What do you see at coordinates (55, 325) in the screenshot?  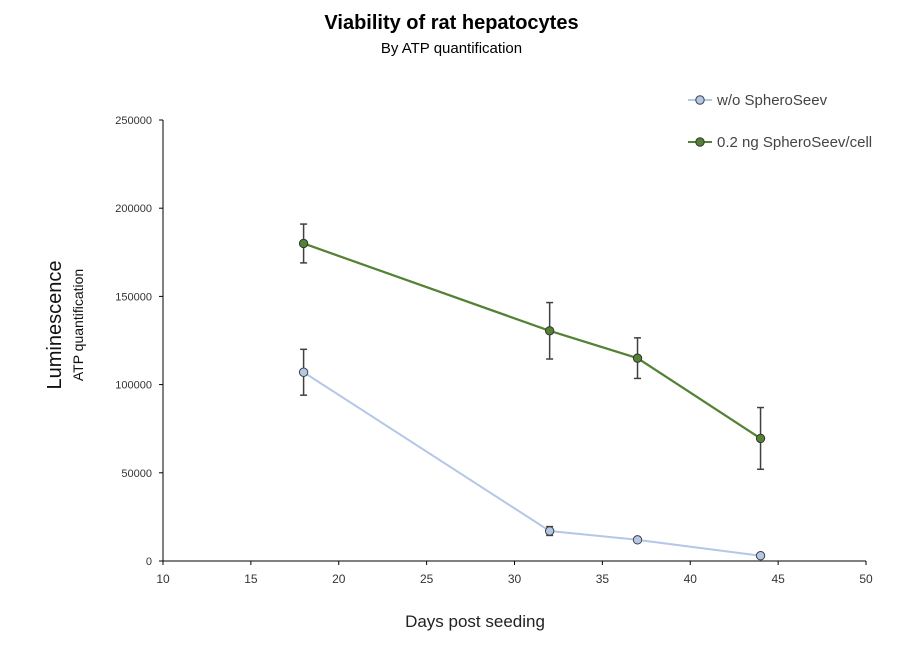 I see `y-axis-title: Luminescence` at bounding box center [55, 325].